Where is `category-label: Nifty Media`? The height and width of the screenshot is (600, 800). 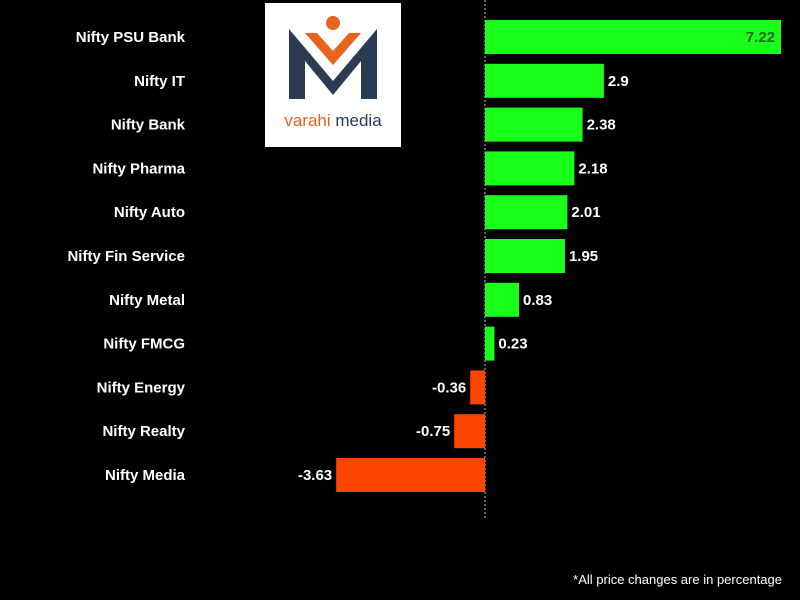 category-label: Nifty Media is located at coordinates (145, 475).